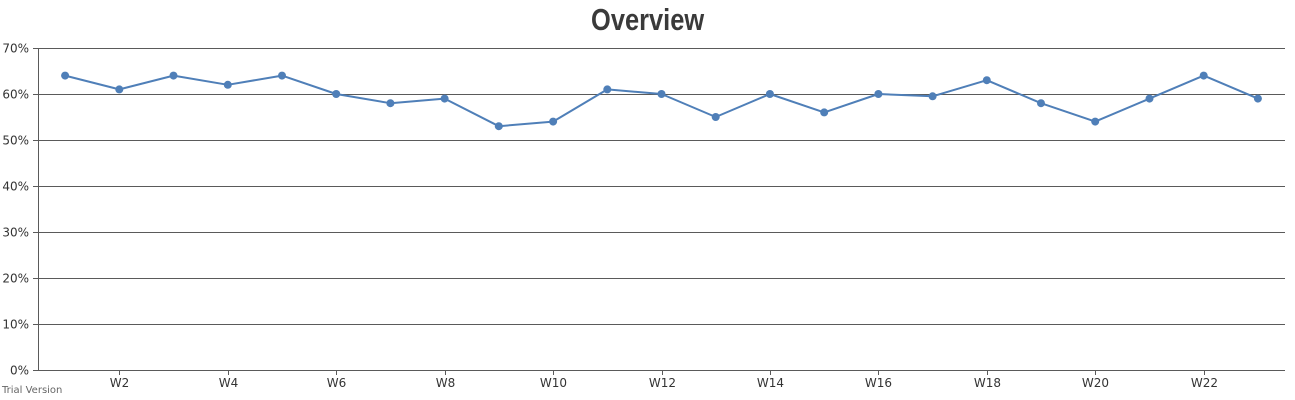  What do you see at coordinates (15, 210) in the screenshot?
I see `y-axis-tick-labels: 0% 10% 20% 30% 40% 50% 60% 70%` at bounding box center [15, 210].